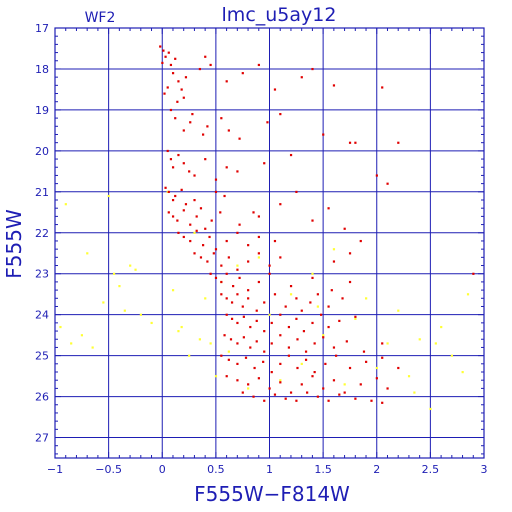 This screenshot has height=512, width=512. I want to click on x-tick-label: 0.5, so click(216, 469).